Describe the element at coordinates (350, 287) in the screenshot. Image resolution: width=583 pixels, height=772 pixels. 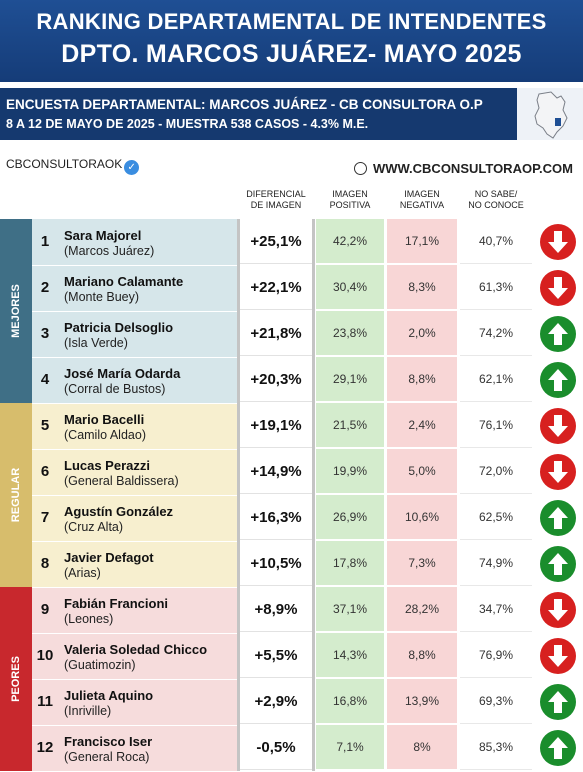
I see `imagen-positiva-value: 30,4%` at that location.